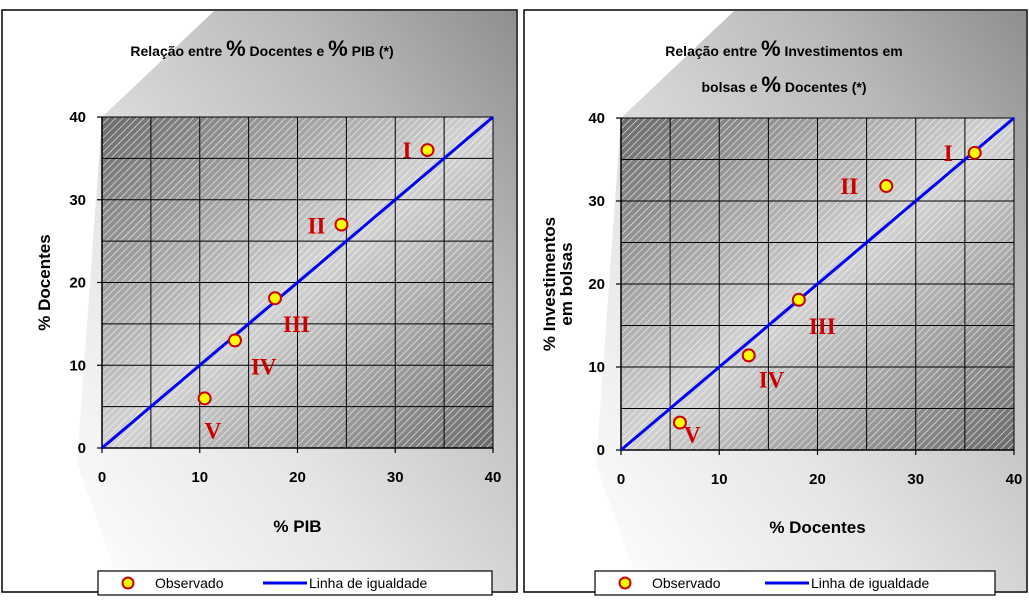  Describe the element at coordinates (817, 527) in the screenshot. I see `x-axis-label: % Docentes` at that location.